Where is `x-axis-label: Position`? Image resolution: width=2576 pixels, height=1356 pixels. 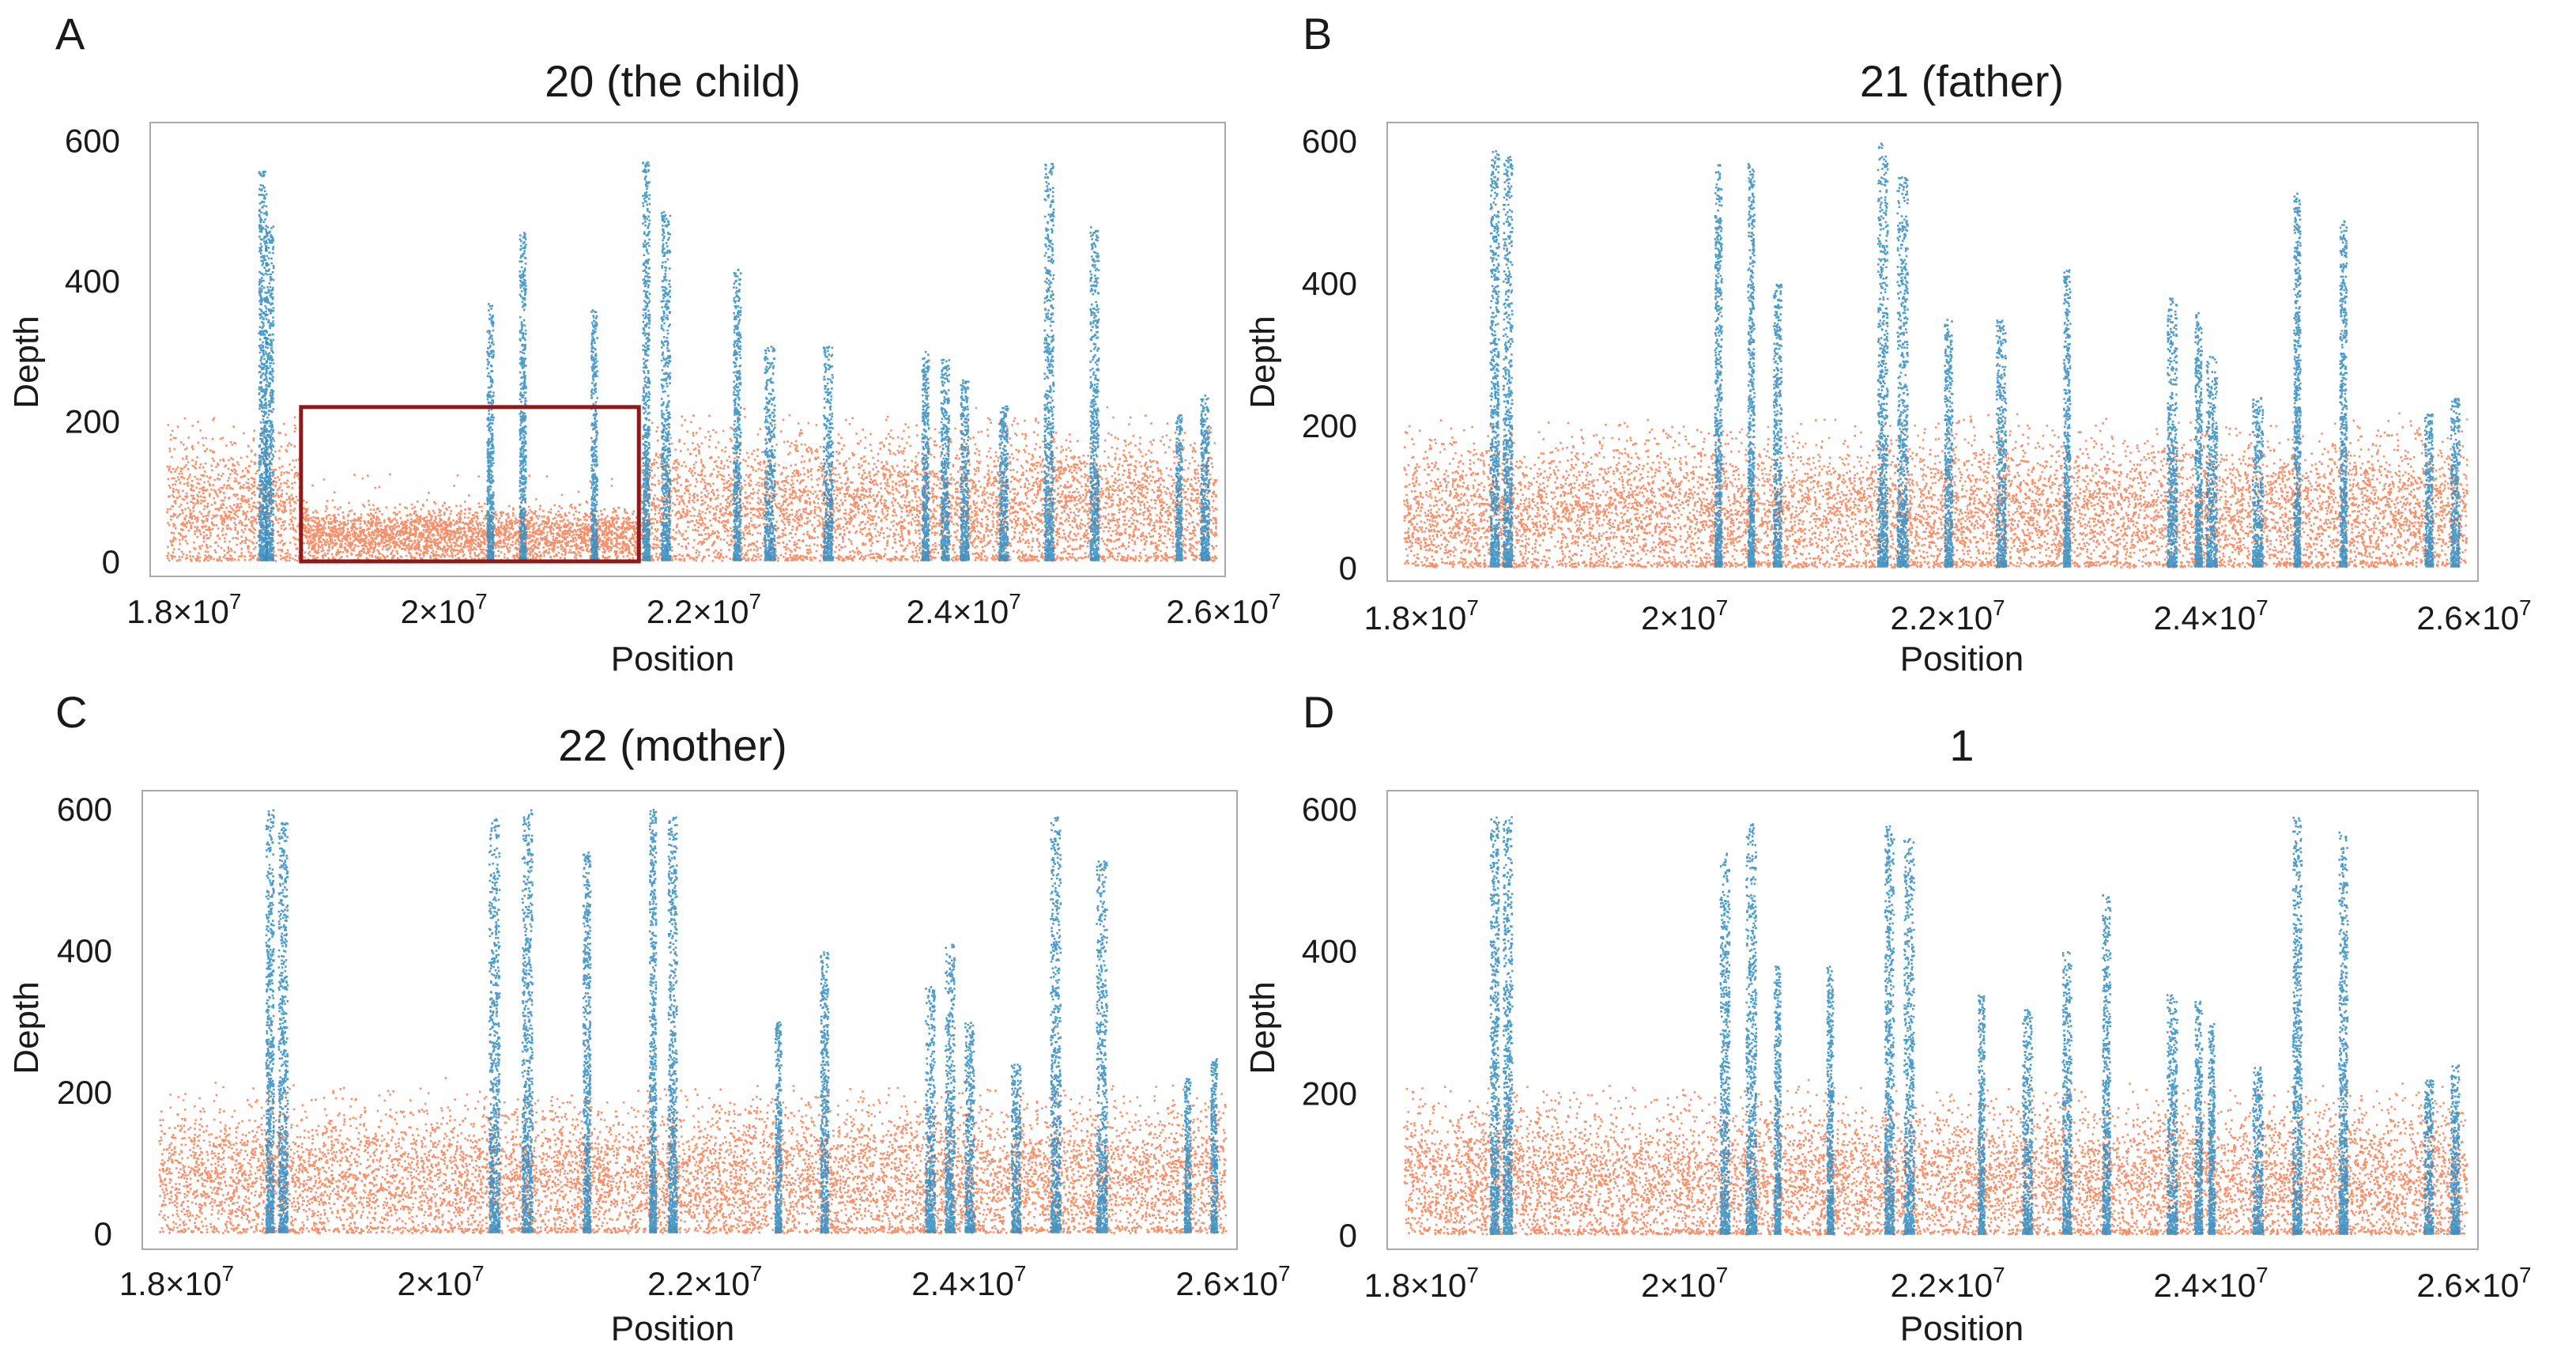
x-axis-label: Position is located at coordinates (1962, 659).